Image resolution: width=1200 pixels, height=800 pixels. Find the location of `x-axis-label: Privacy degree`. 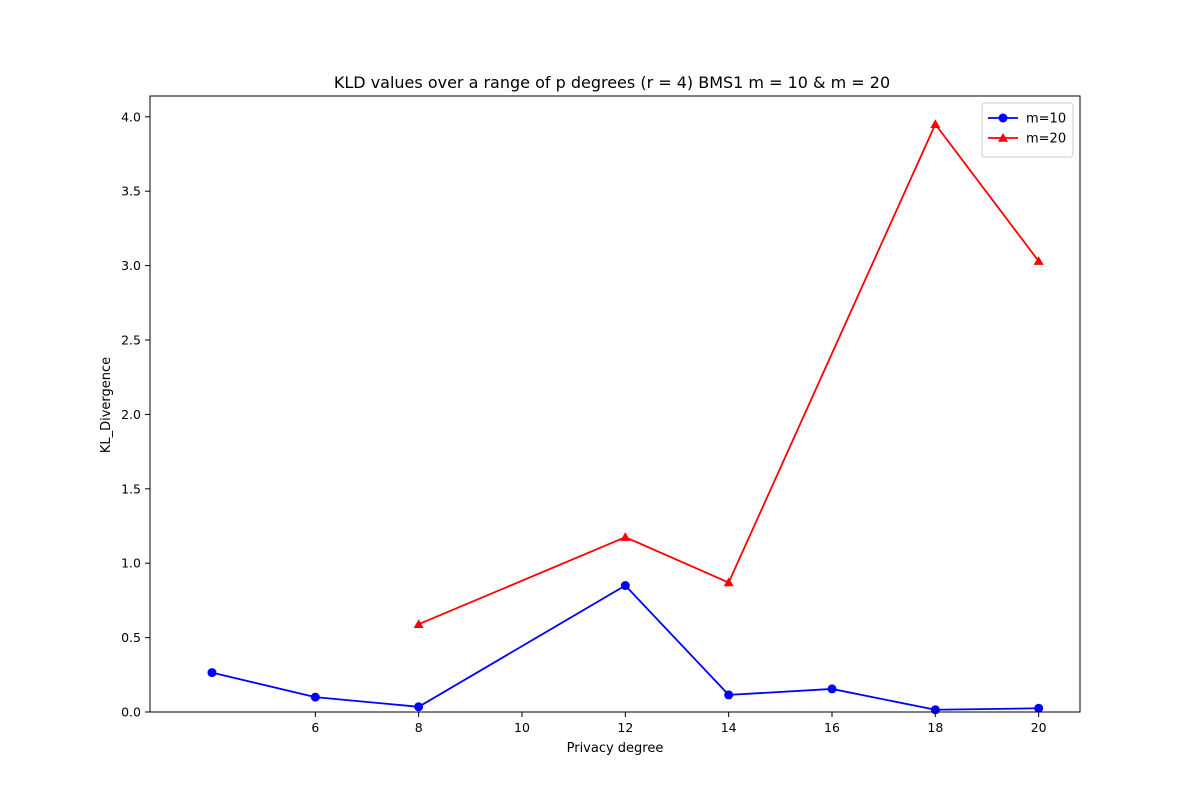

x-axis-label: Privacy degree is located at coordinates (615, 748).